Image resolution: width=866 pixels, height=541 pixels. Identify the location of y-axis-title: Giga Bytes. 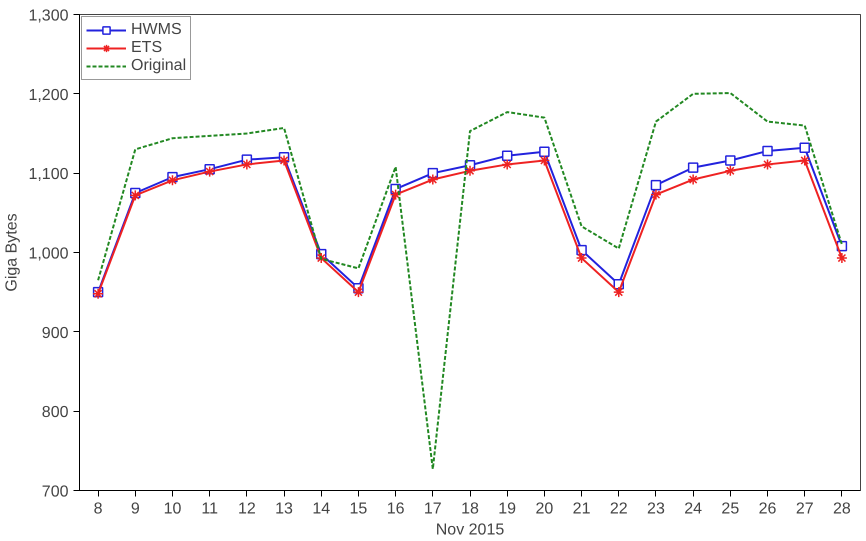
(11, 252).